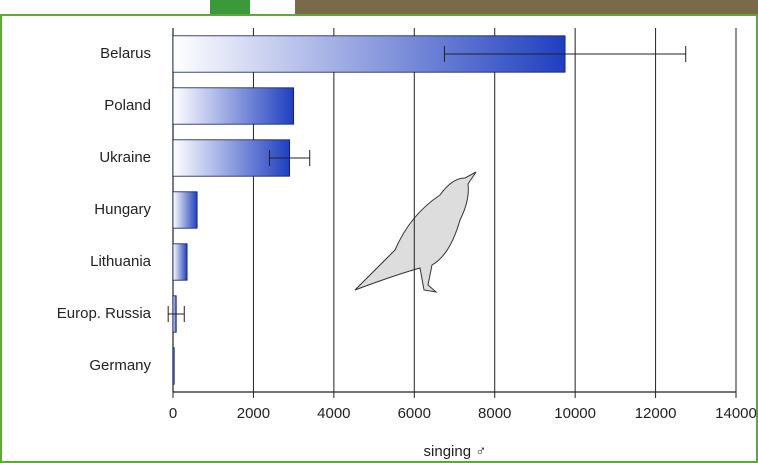 The width and height of the screenshot is (758, 463). What do you see at coordinates (494, 413) in the screenshot?
I see `x-tick-label: 8000` at bounding box center [494, 413].